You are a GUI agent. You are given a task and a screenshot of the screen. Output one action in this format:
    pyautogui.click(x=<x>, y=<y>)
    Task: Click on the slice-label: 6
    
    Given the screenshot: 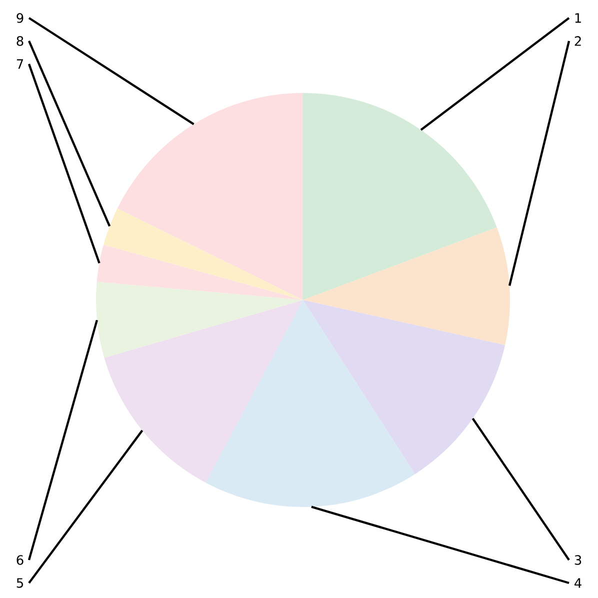 What is the action you would take?
    pyautogui.click(x=20, y=560)
    